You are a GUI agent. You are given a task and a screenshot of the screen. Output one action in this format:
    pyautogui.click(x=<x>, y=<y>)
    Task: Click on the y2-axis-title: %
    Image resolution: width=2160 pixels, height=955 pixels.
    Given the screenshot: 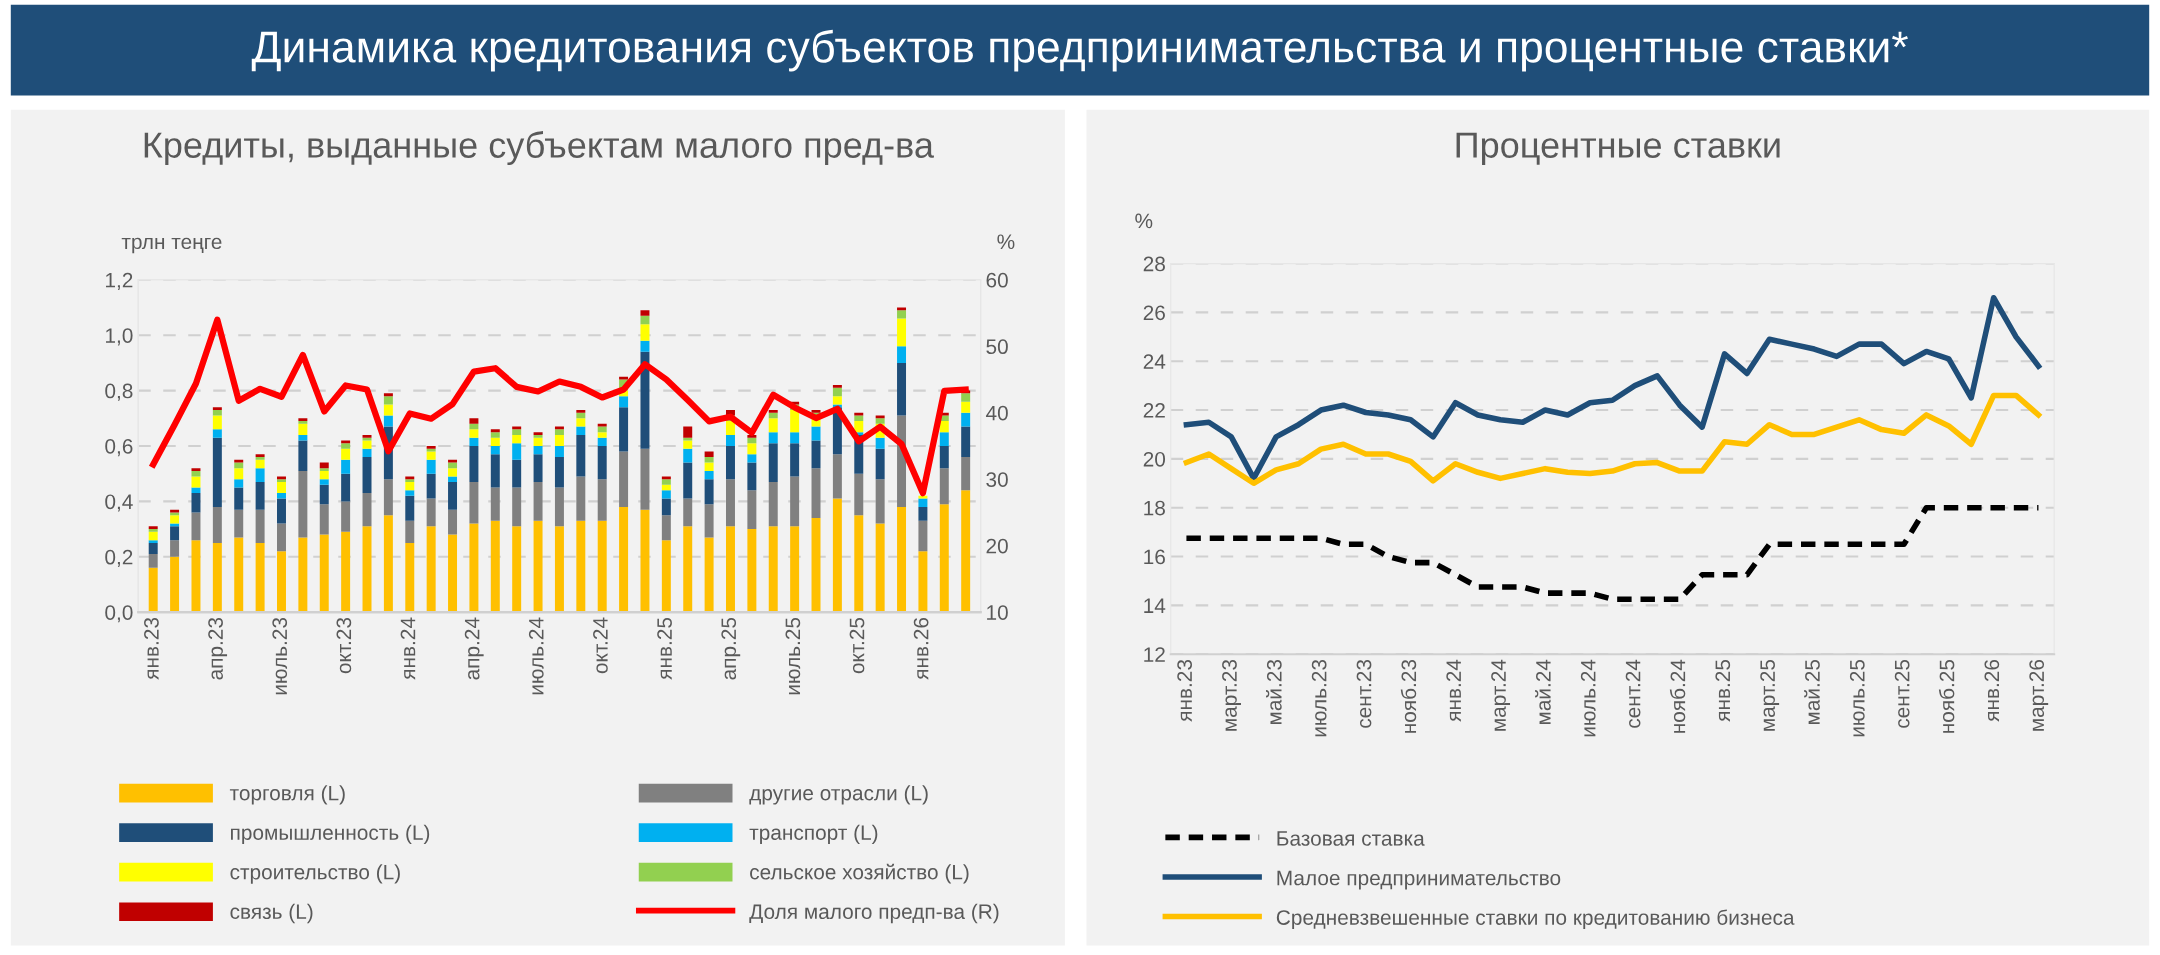 What is the action you would take?
    pyautogui.click(x=1006, y=242)
    